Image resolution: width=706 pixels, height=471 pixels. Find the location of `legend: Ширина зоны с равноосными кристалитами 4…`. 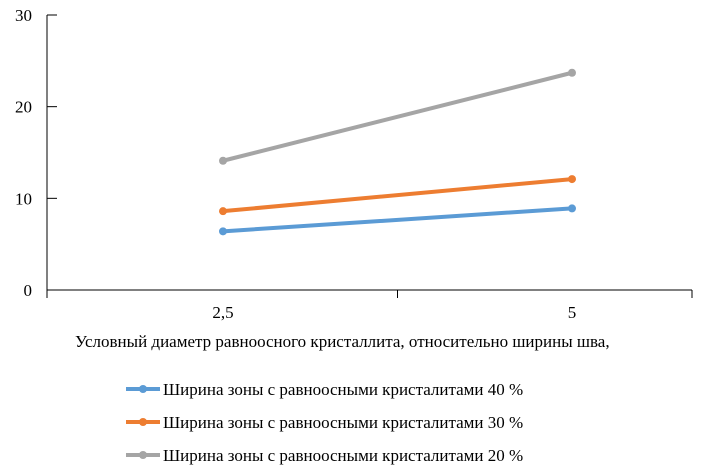

legend: Ширина зоны с равноосными кристалитами 4… is located at coordinates (324, 422).